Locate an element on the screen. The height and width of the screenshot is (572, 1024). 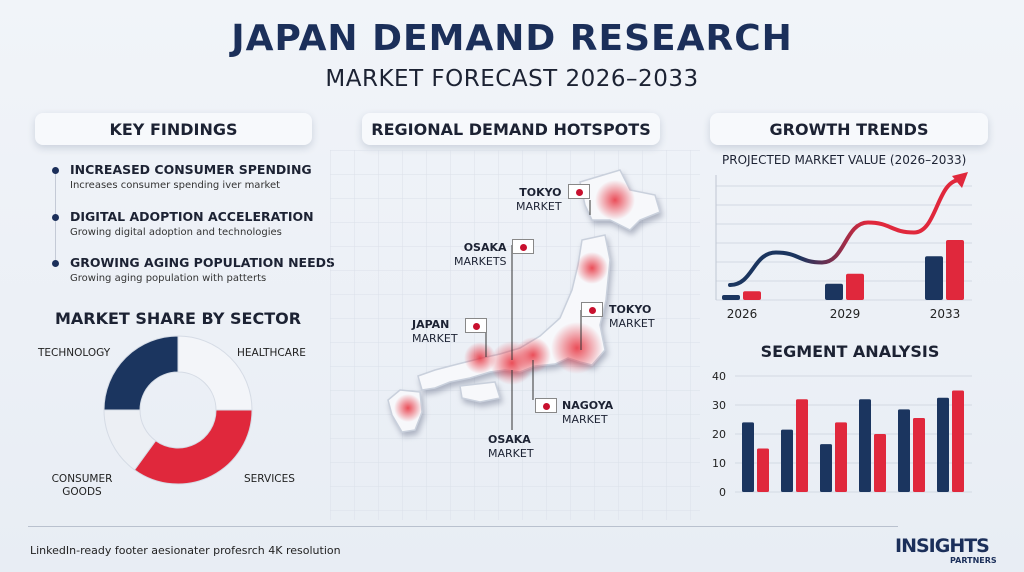
trend-line is located at coordinates (845, 232).